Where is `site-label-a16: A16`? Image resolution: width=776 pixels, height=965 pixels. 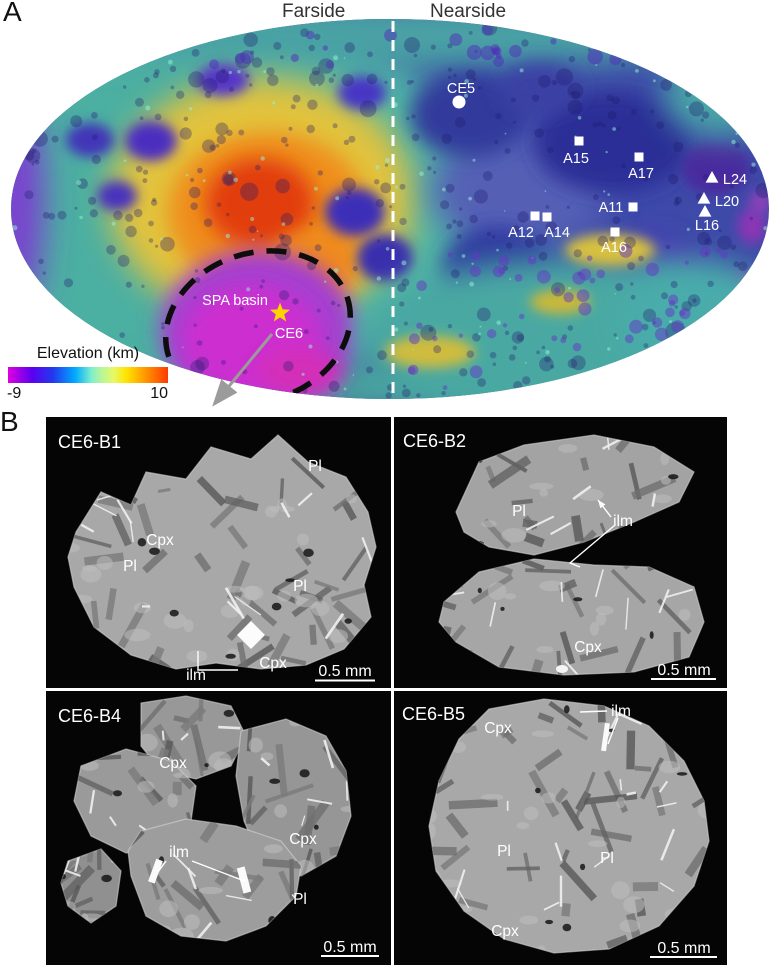
site-label-a16: A16 is located at coordinates (614, 248).